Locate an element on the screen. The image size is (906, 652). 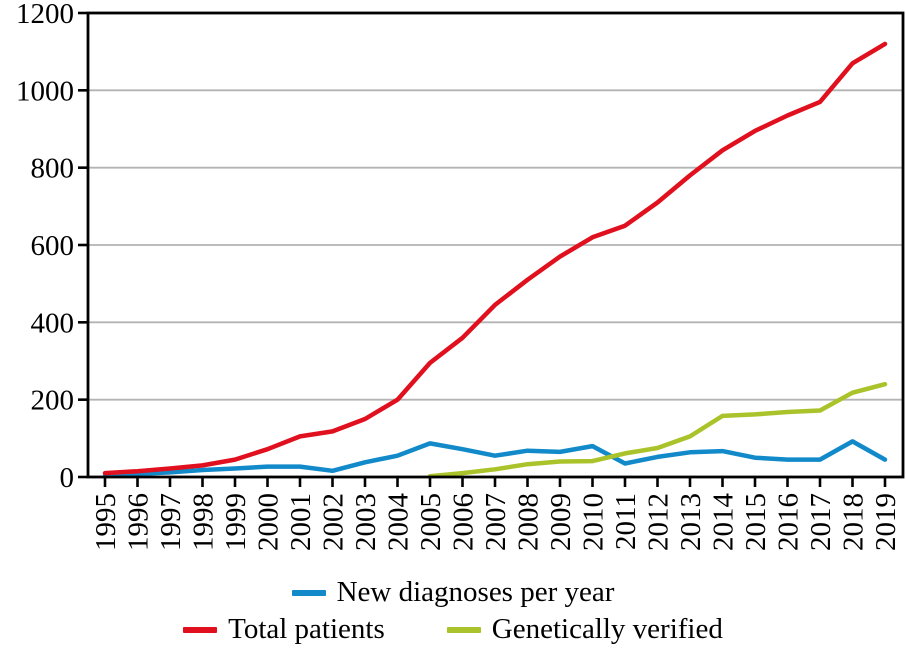
x-tick-label-2002: 2002 is located at coordinates (334, 522).